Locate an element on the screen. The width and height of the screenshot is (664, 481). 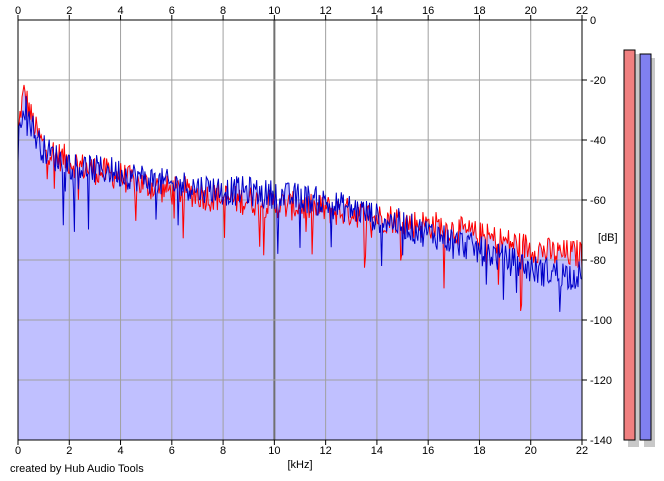
y-axis-label: [dB] is located at coordinates (608, 238).